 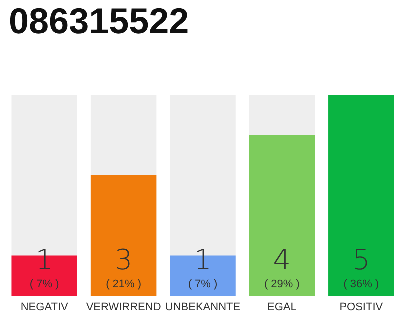 What do you see at coordinates (282, 260) in the screenshot?
I see `data-label: 4` at bounding box center [282, 260].